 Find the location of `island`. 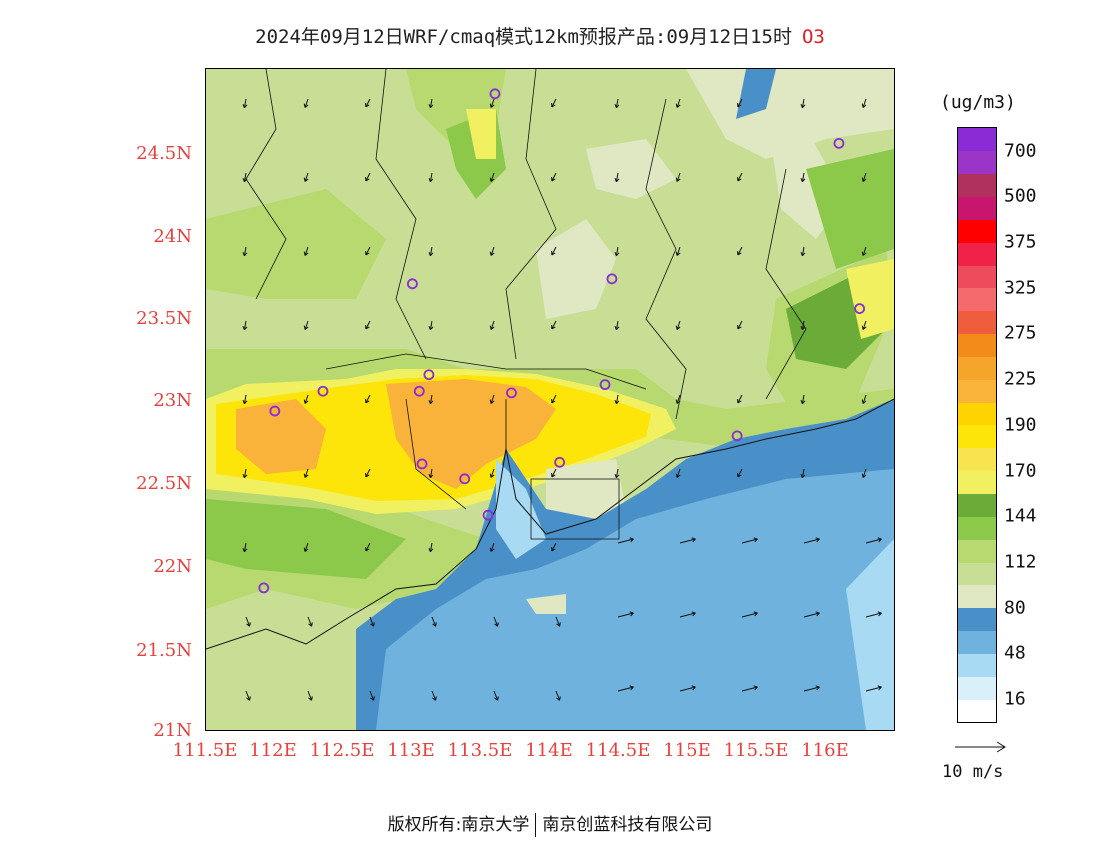

island is located at coordinates (546, 604).